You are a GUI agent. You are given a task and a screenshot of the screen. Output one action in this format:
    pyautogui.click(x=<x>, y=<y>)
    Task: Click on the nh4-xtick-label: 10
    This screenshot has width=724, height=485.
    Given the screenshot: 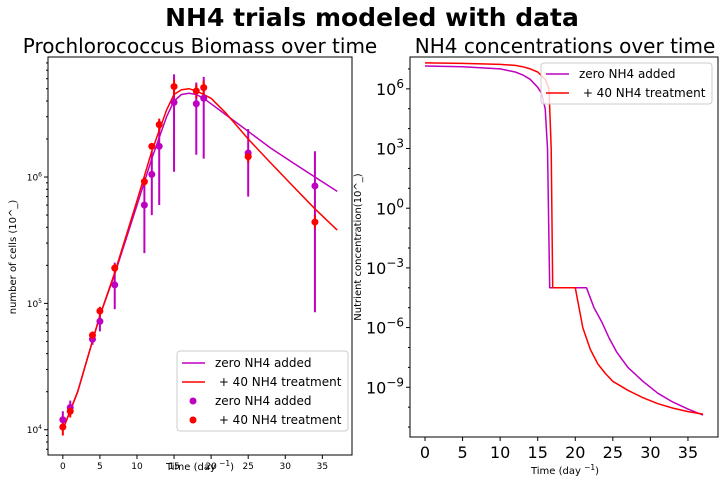 What is the action you would take?
    pyautogui.click(x=500, y=452)
    